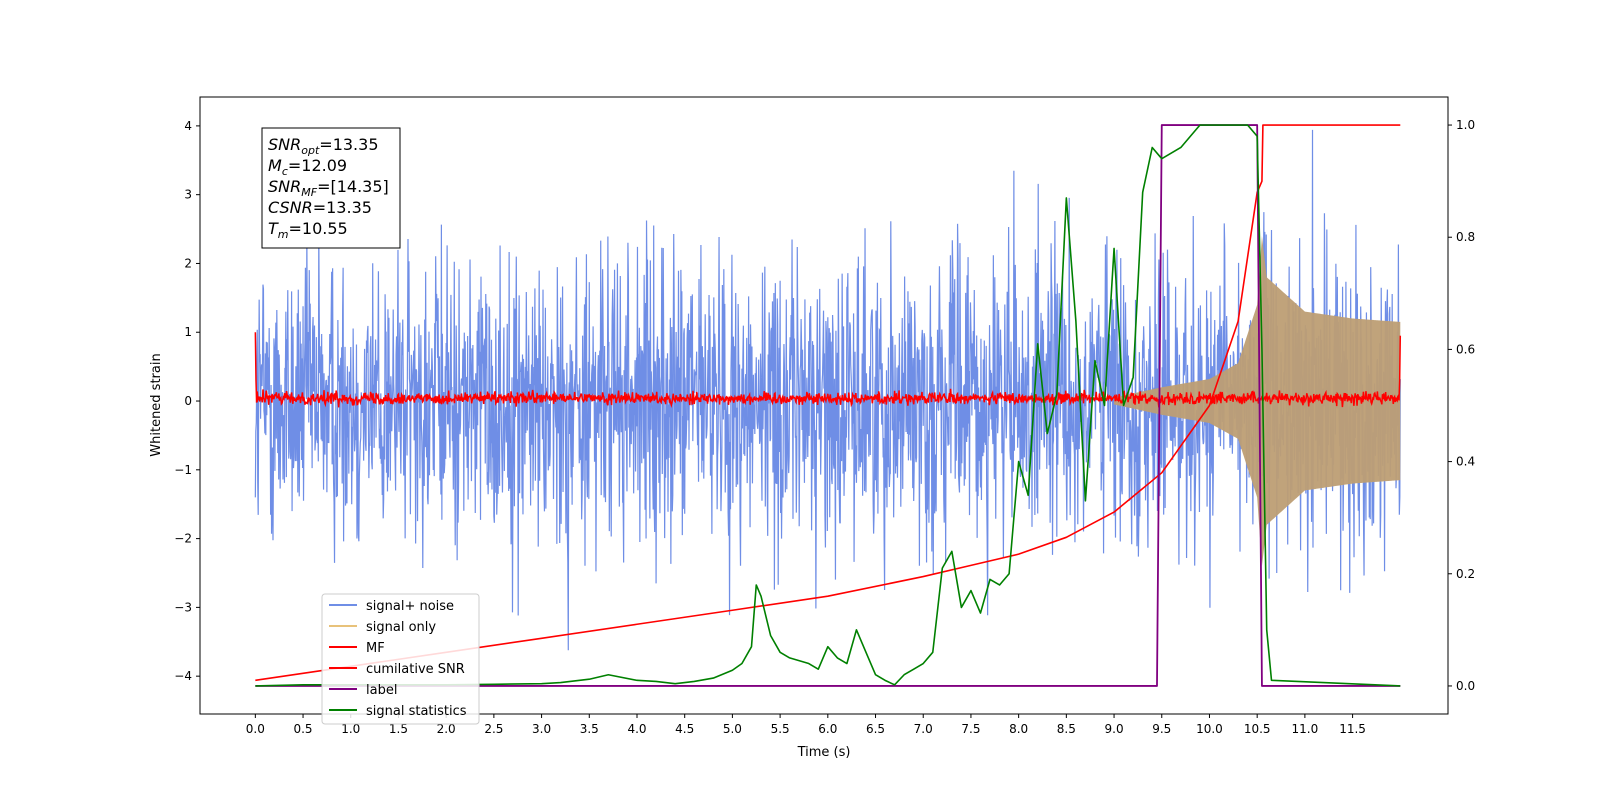 The width and height of the screenshot is (1600, 800). What do you see at coordinates (1018, 729) in the screenshot?
I see `x-tick-label: 8.0` at bounding box center [1018, 729].